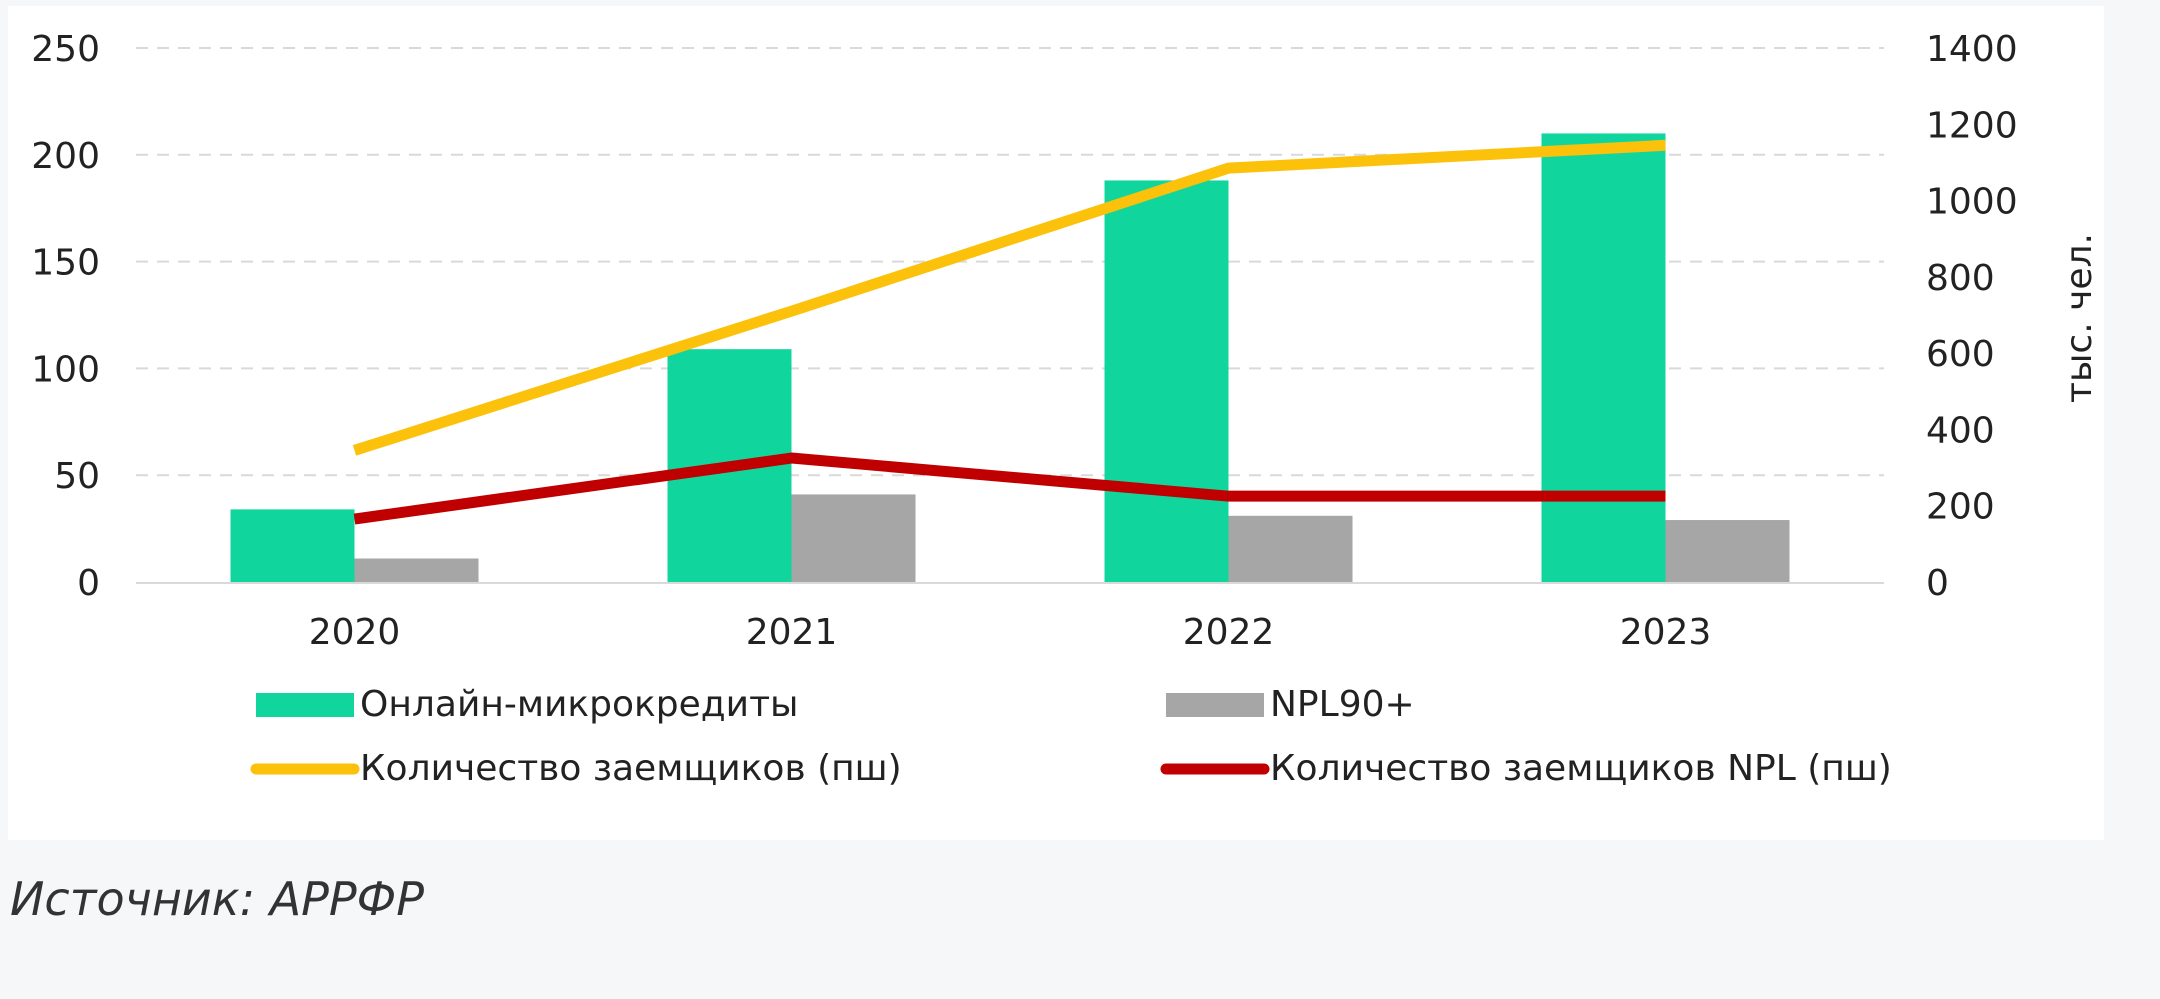 This screenshot has height=999, width=2160. What do you see at coordinates (1009, 488) in the screenshot?
I see `series-line` at bounding box center [1009, 488].